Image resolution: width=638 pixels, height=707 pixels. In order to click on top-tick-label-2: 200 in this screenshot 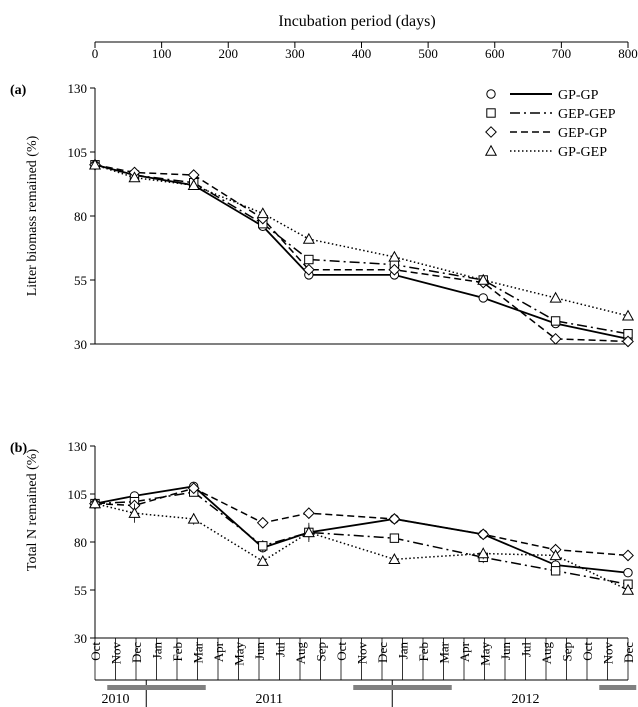, I will do `click(229, 53)`.